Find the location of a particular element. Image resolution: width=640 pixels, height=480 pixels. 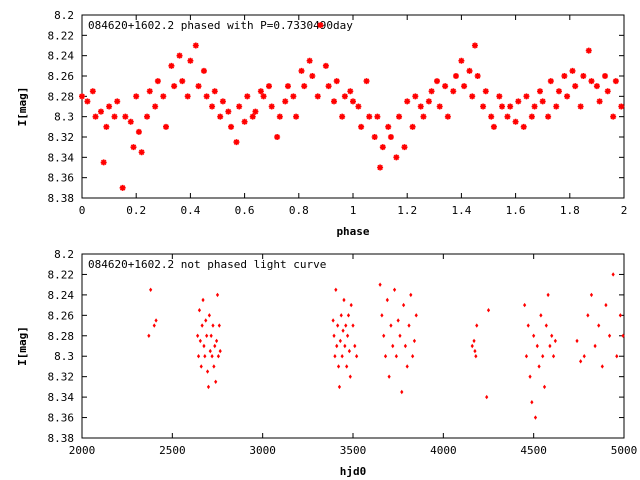

x-tick-label: 0.6 is located at coordinates (245, 210).